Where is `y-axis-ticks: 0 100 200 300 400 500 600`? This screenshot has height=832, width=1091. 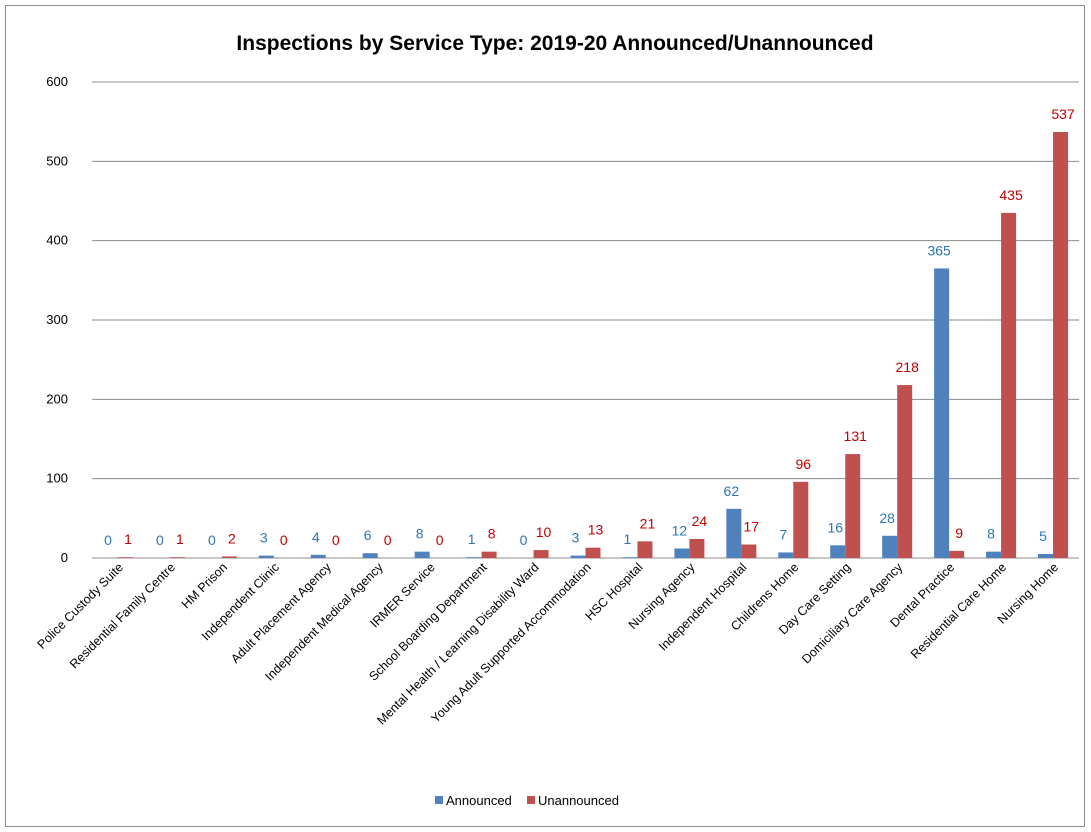
y-axis-ticks: 0 100 200 300 400 500 600 is located at coordinates (57, 319).